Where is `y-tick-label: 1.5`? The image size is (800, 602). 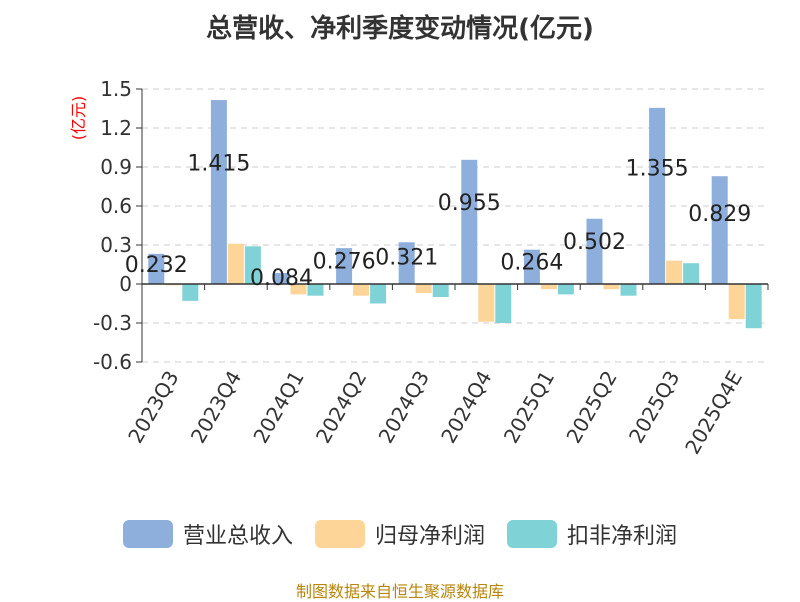 y-tick-label: 1.5 is located at coordinates (116, 89).